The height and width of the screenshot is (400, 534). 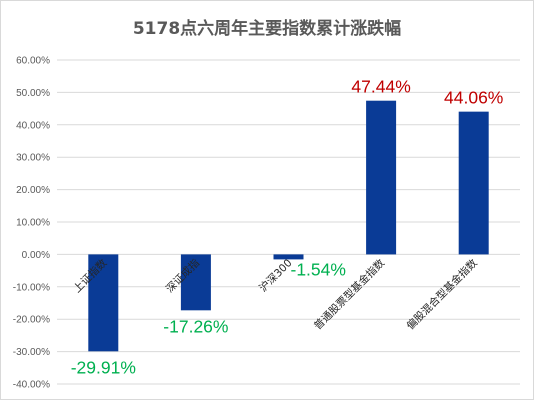 What do you see at coordinates (33, 158) in the screenshot?
I see `y-tick-label: 30.00%` at bounding box center [33, 158].